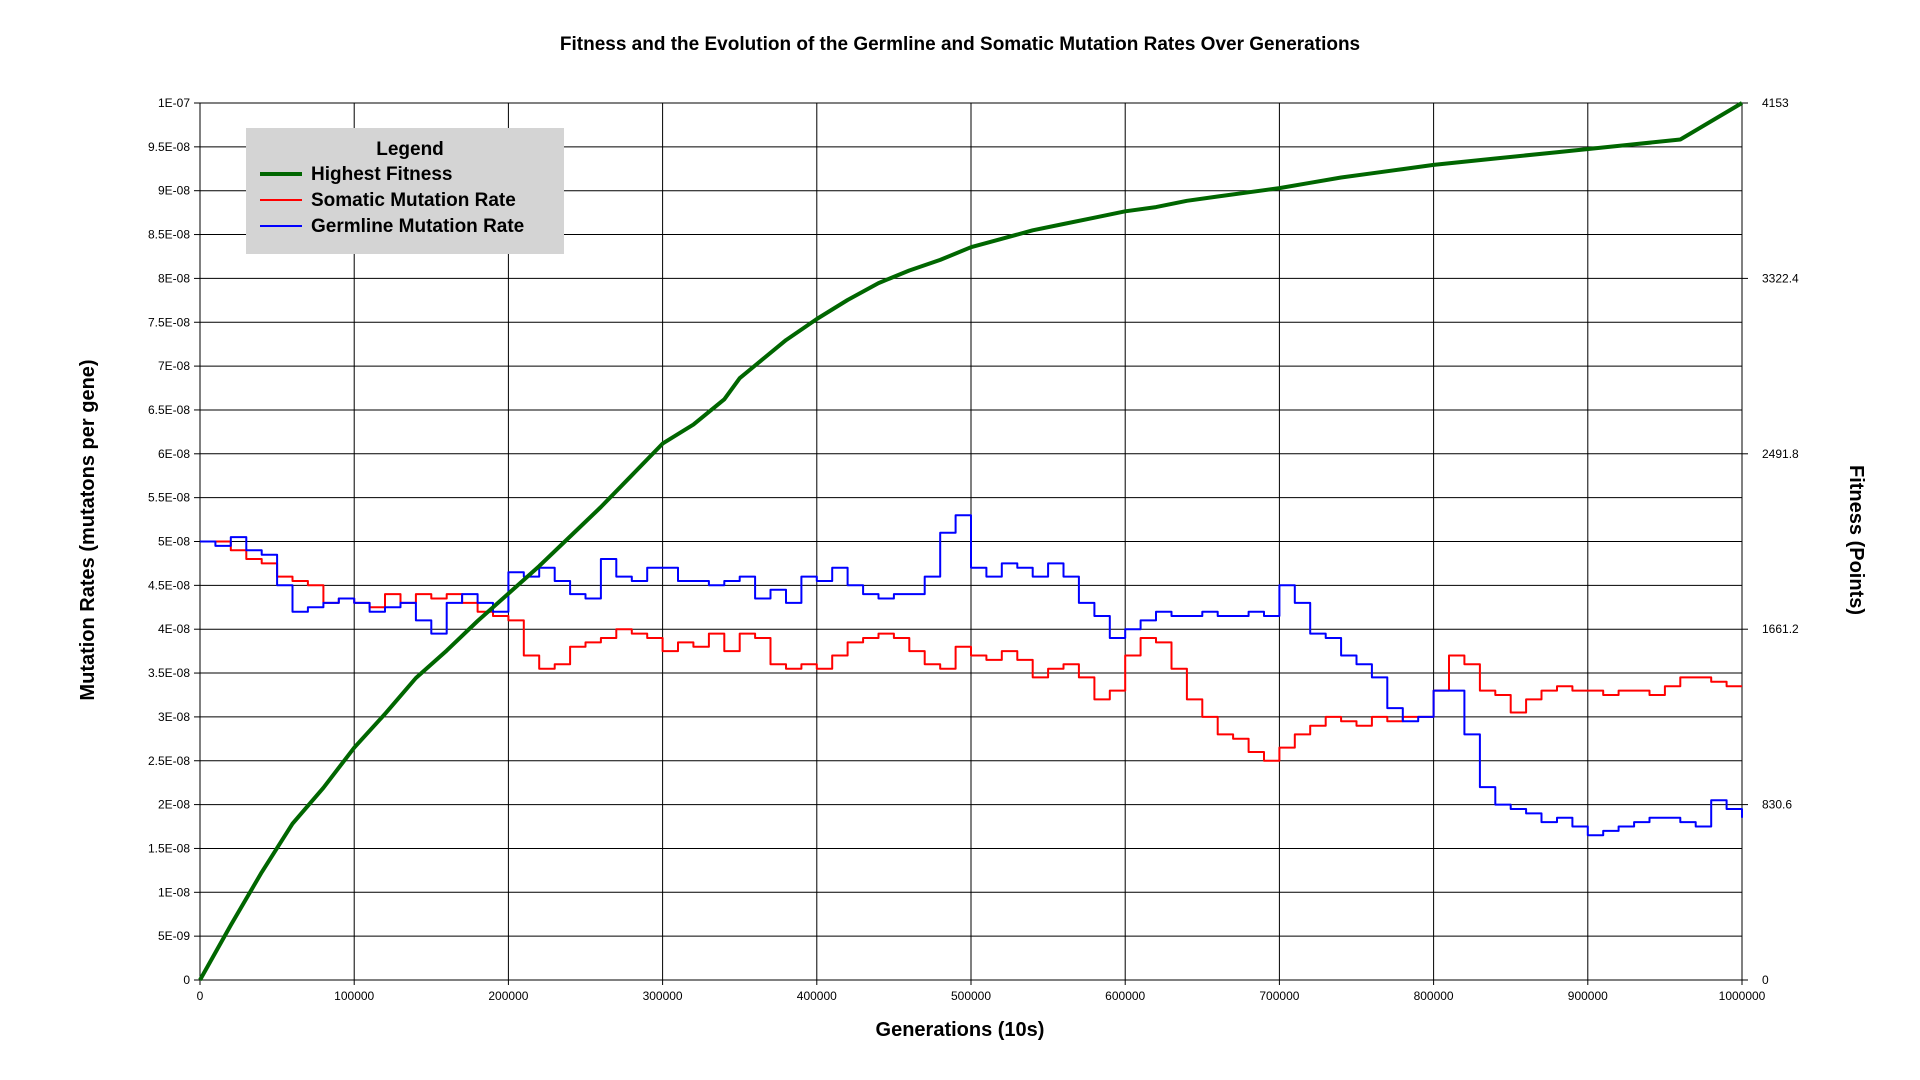  What do you see at coordinates (417, 226) in the screenshot?
I see `legend-label: Germline Mutation Rate` at bounding box center [417, 226].